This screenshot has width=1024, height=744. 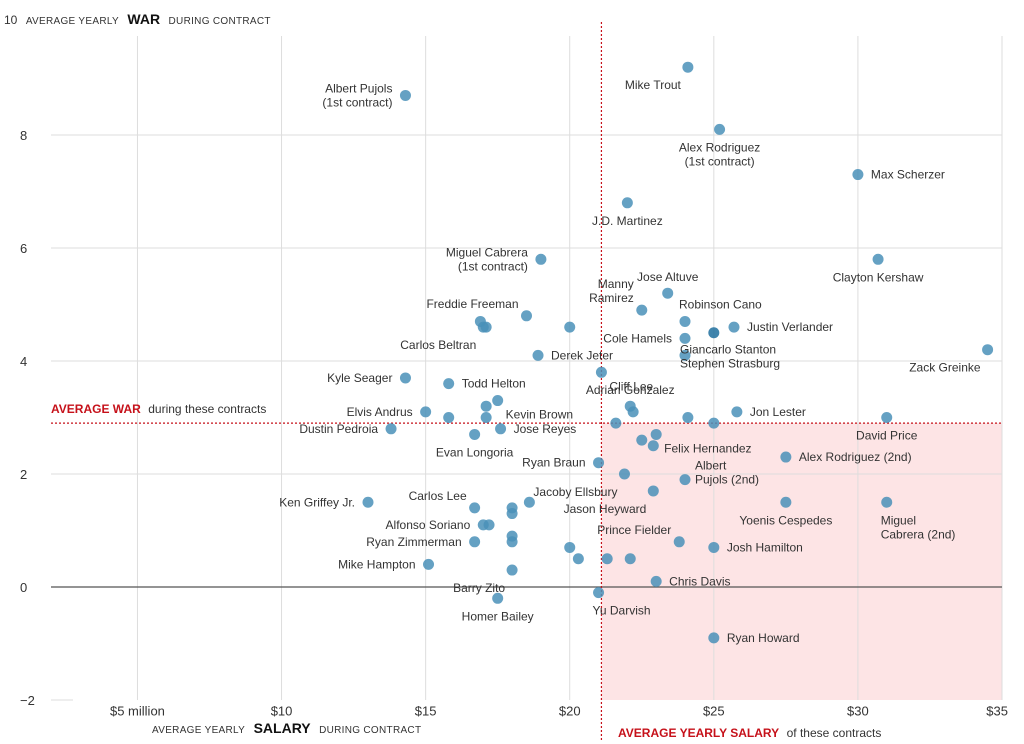 What do you see at coordinates (728, 349) in the screenshot?
I see `point-label: Giancarlo Stanton` at bounding box center [728, 349].